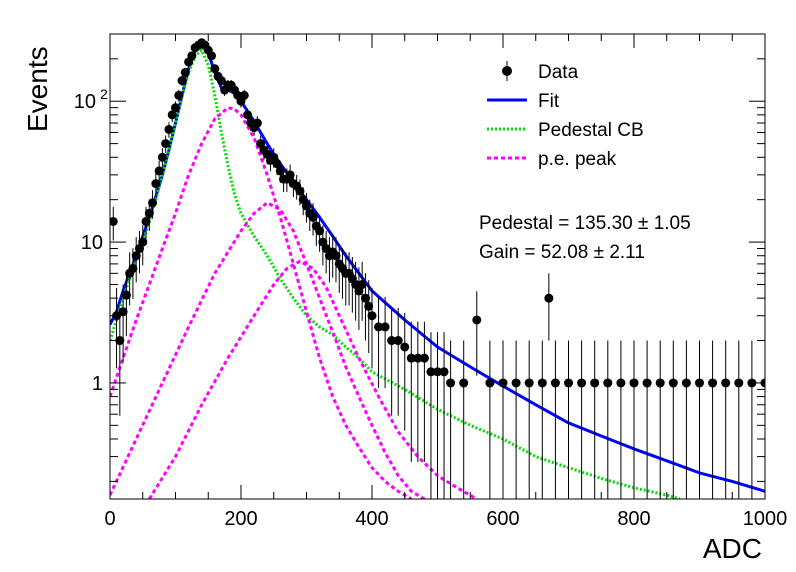  What do you see at coordinates (507, 71) in the screenshot?
I see `legend-data-marker` at bounding box center [507, 71].